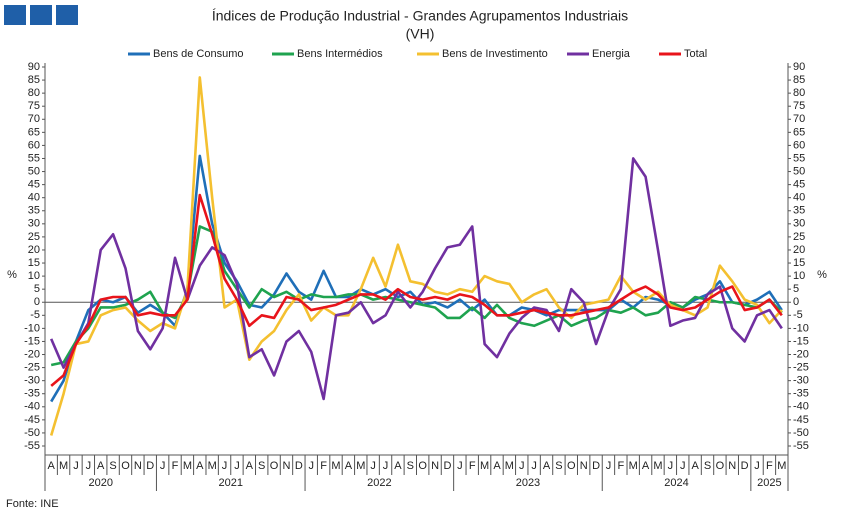 The width and height of the screenshot is (843, 525). What do you see at coordinates (801, 341) in the screenshot?
I see `y2-tick-label: -15` at bounding box center [801, 341].